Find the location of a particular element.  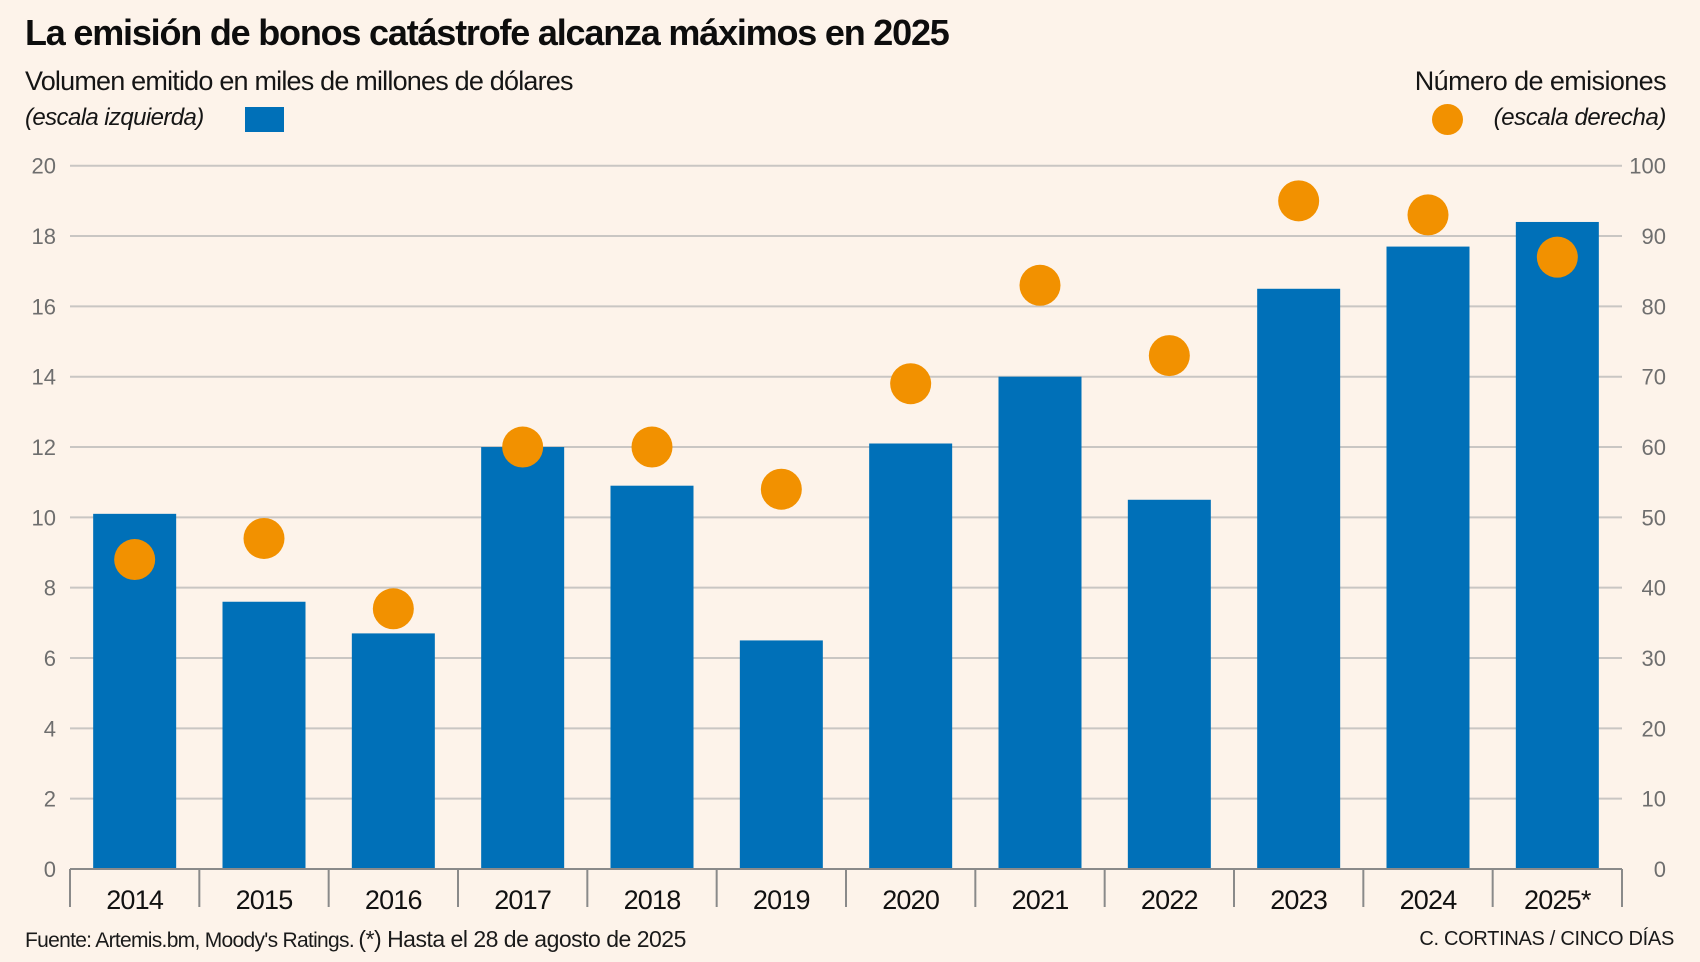

right-tick-label: 50 is located at coordinates (1654, 517).